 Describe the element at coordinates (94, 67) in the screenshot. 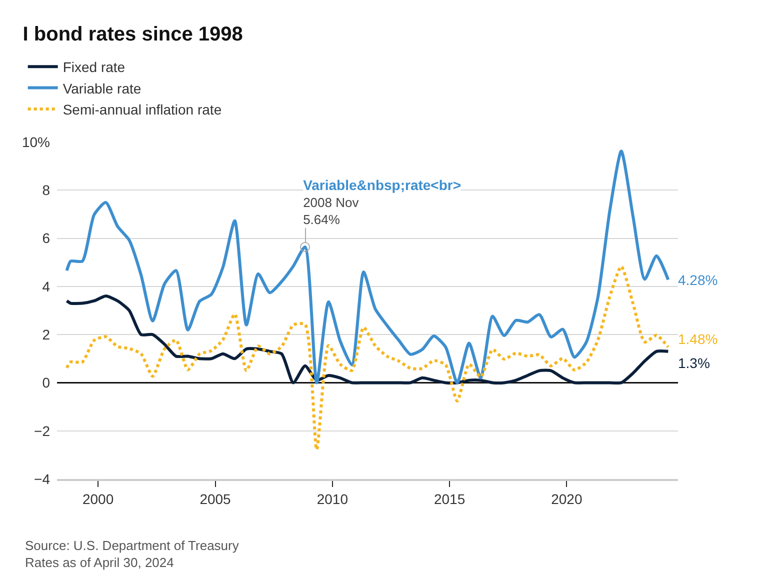

I see `legend-label: Fixed rate` at that location.